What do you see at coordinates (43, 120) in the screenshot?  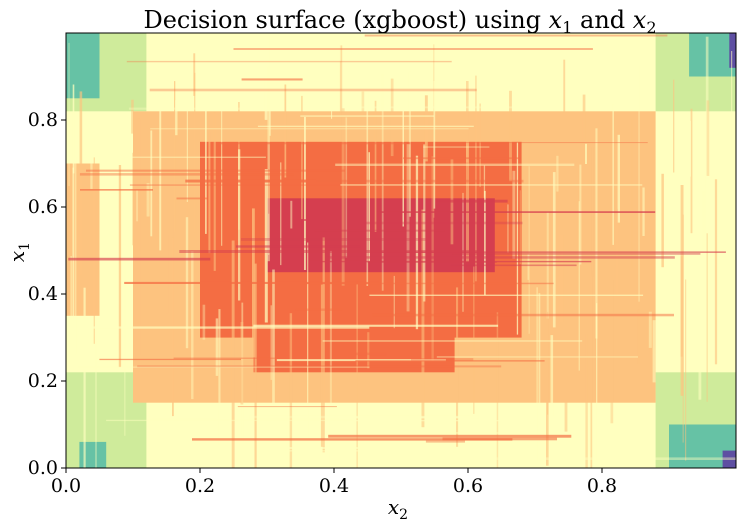 I see `y-tick-label: 0.8` at bounding box center [43, 120].